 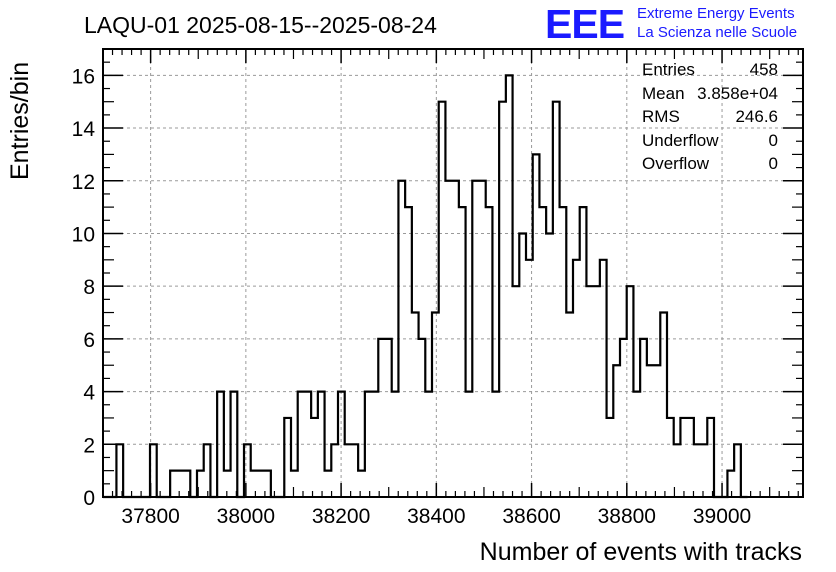 What do you see at coordinates (716, 13) in the screenshot?
I see `logo-line-1: Extreme Energy Events` at bounding box center [716, 13].